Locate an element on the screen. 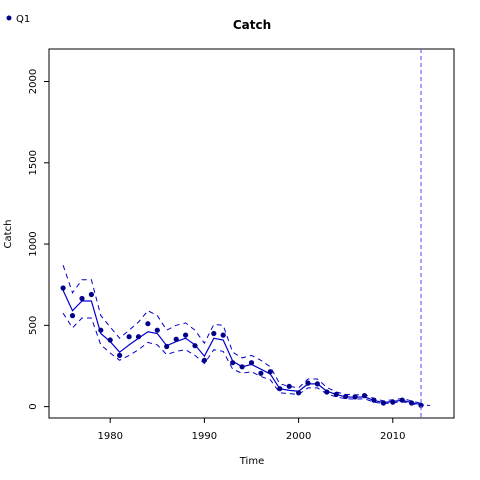  x-axis: 1980 1990 2000 2010 is located at coordinates (251, 430).